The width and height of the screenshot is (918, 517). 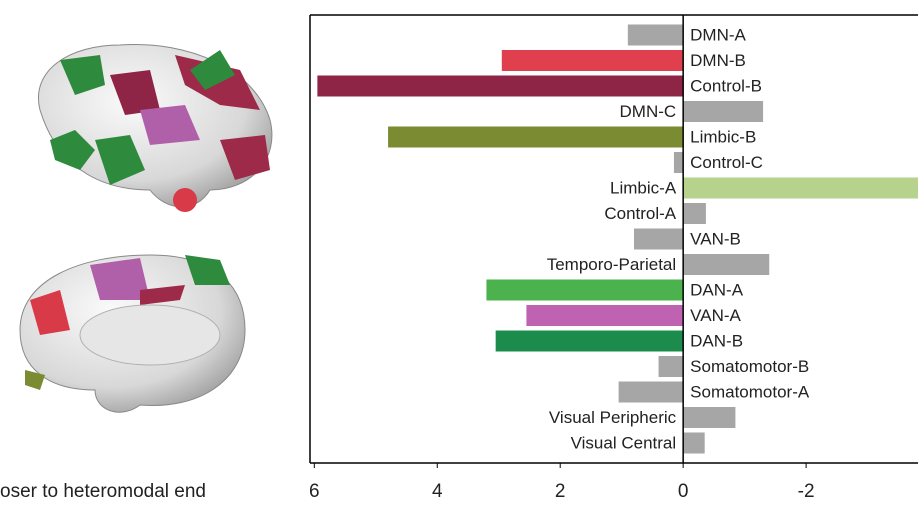 What do you see at coordinates (726, 85) in the screenshot?
I see `bar-label: Control-B` at bounding box center [726, 85].